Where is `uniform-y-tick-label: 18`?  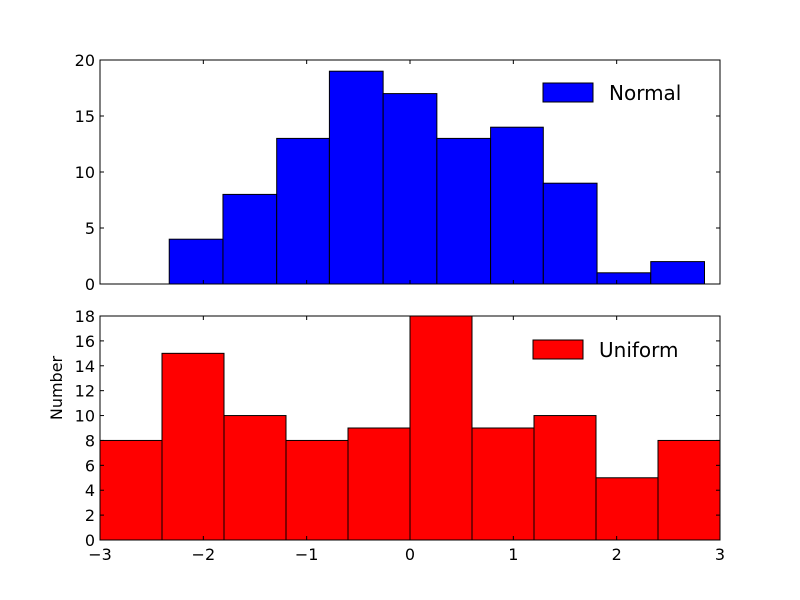 uniform-y-tick-label: 18 is located at coordinates (85, 316).